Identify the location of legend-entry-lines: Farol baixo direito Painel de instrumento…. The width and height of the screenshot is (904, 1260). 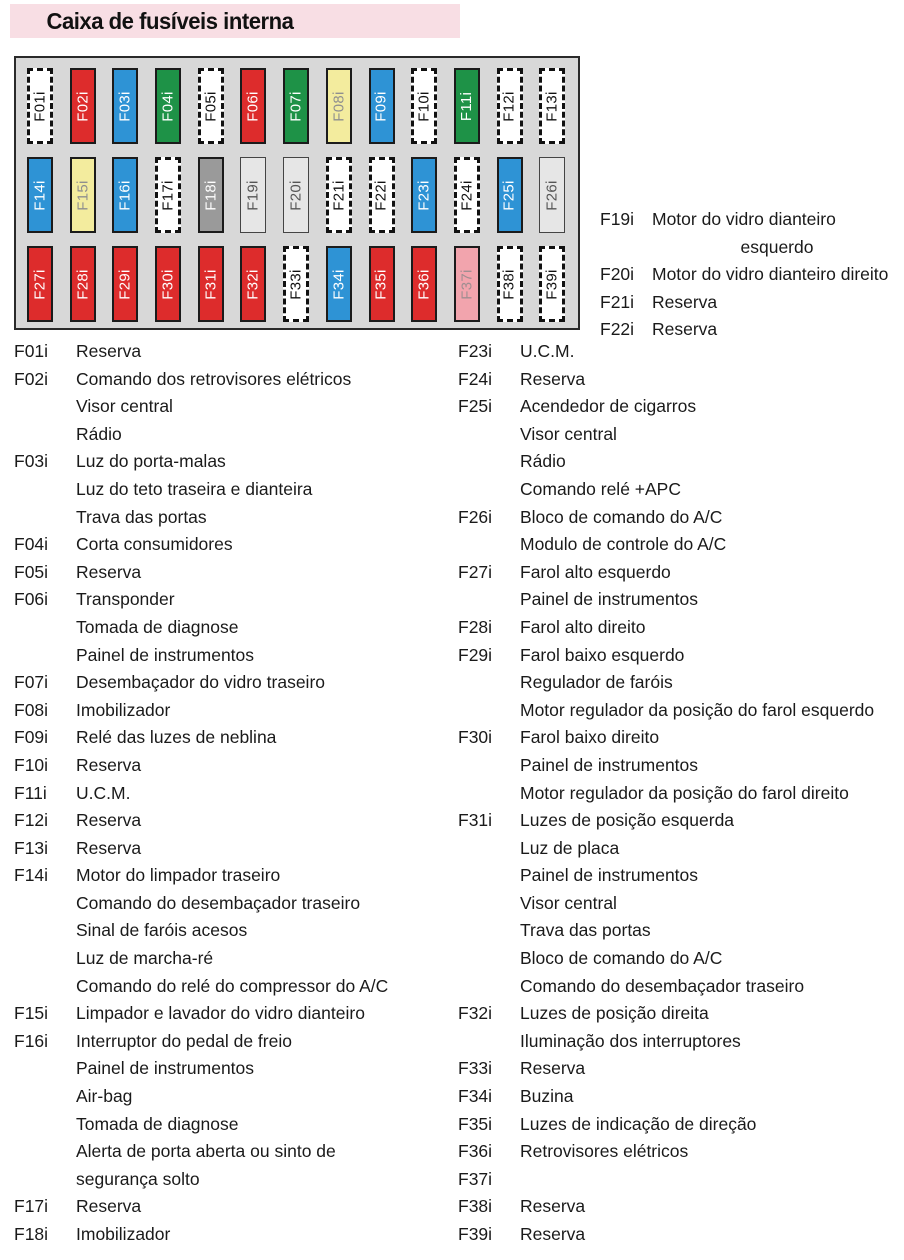
(712, 765).